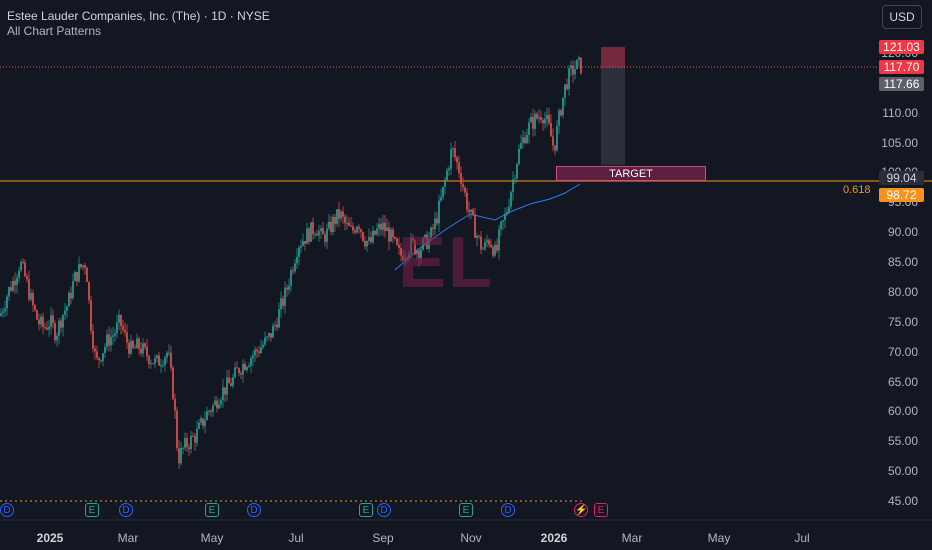  What do you see at coordinates (900, 112) in the screenshot?
I see `price-axis-label: 110.00` at bounding box center [900, 112].